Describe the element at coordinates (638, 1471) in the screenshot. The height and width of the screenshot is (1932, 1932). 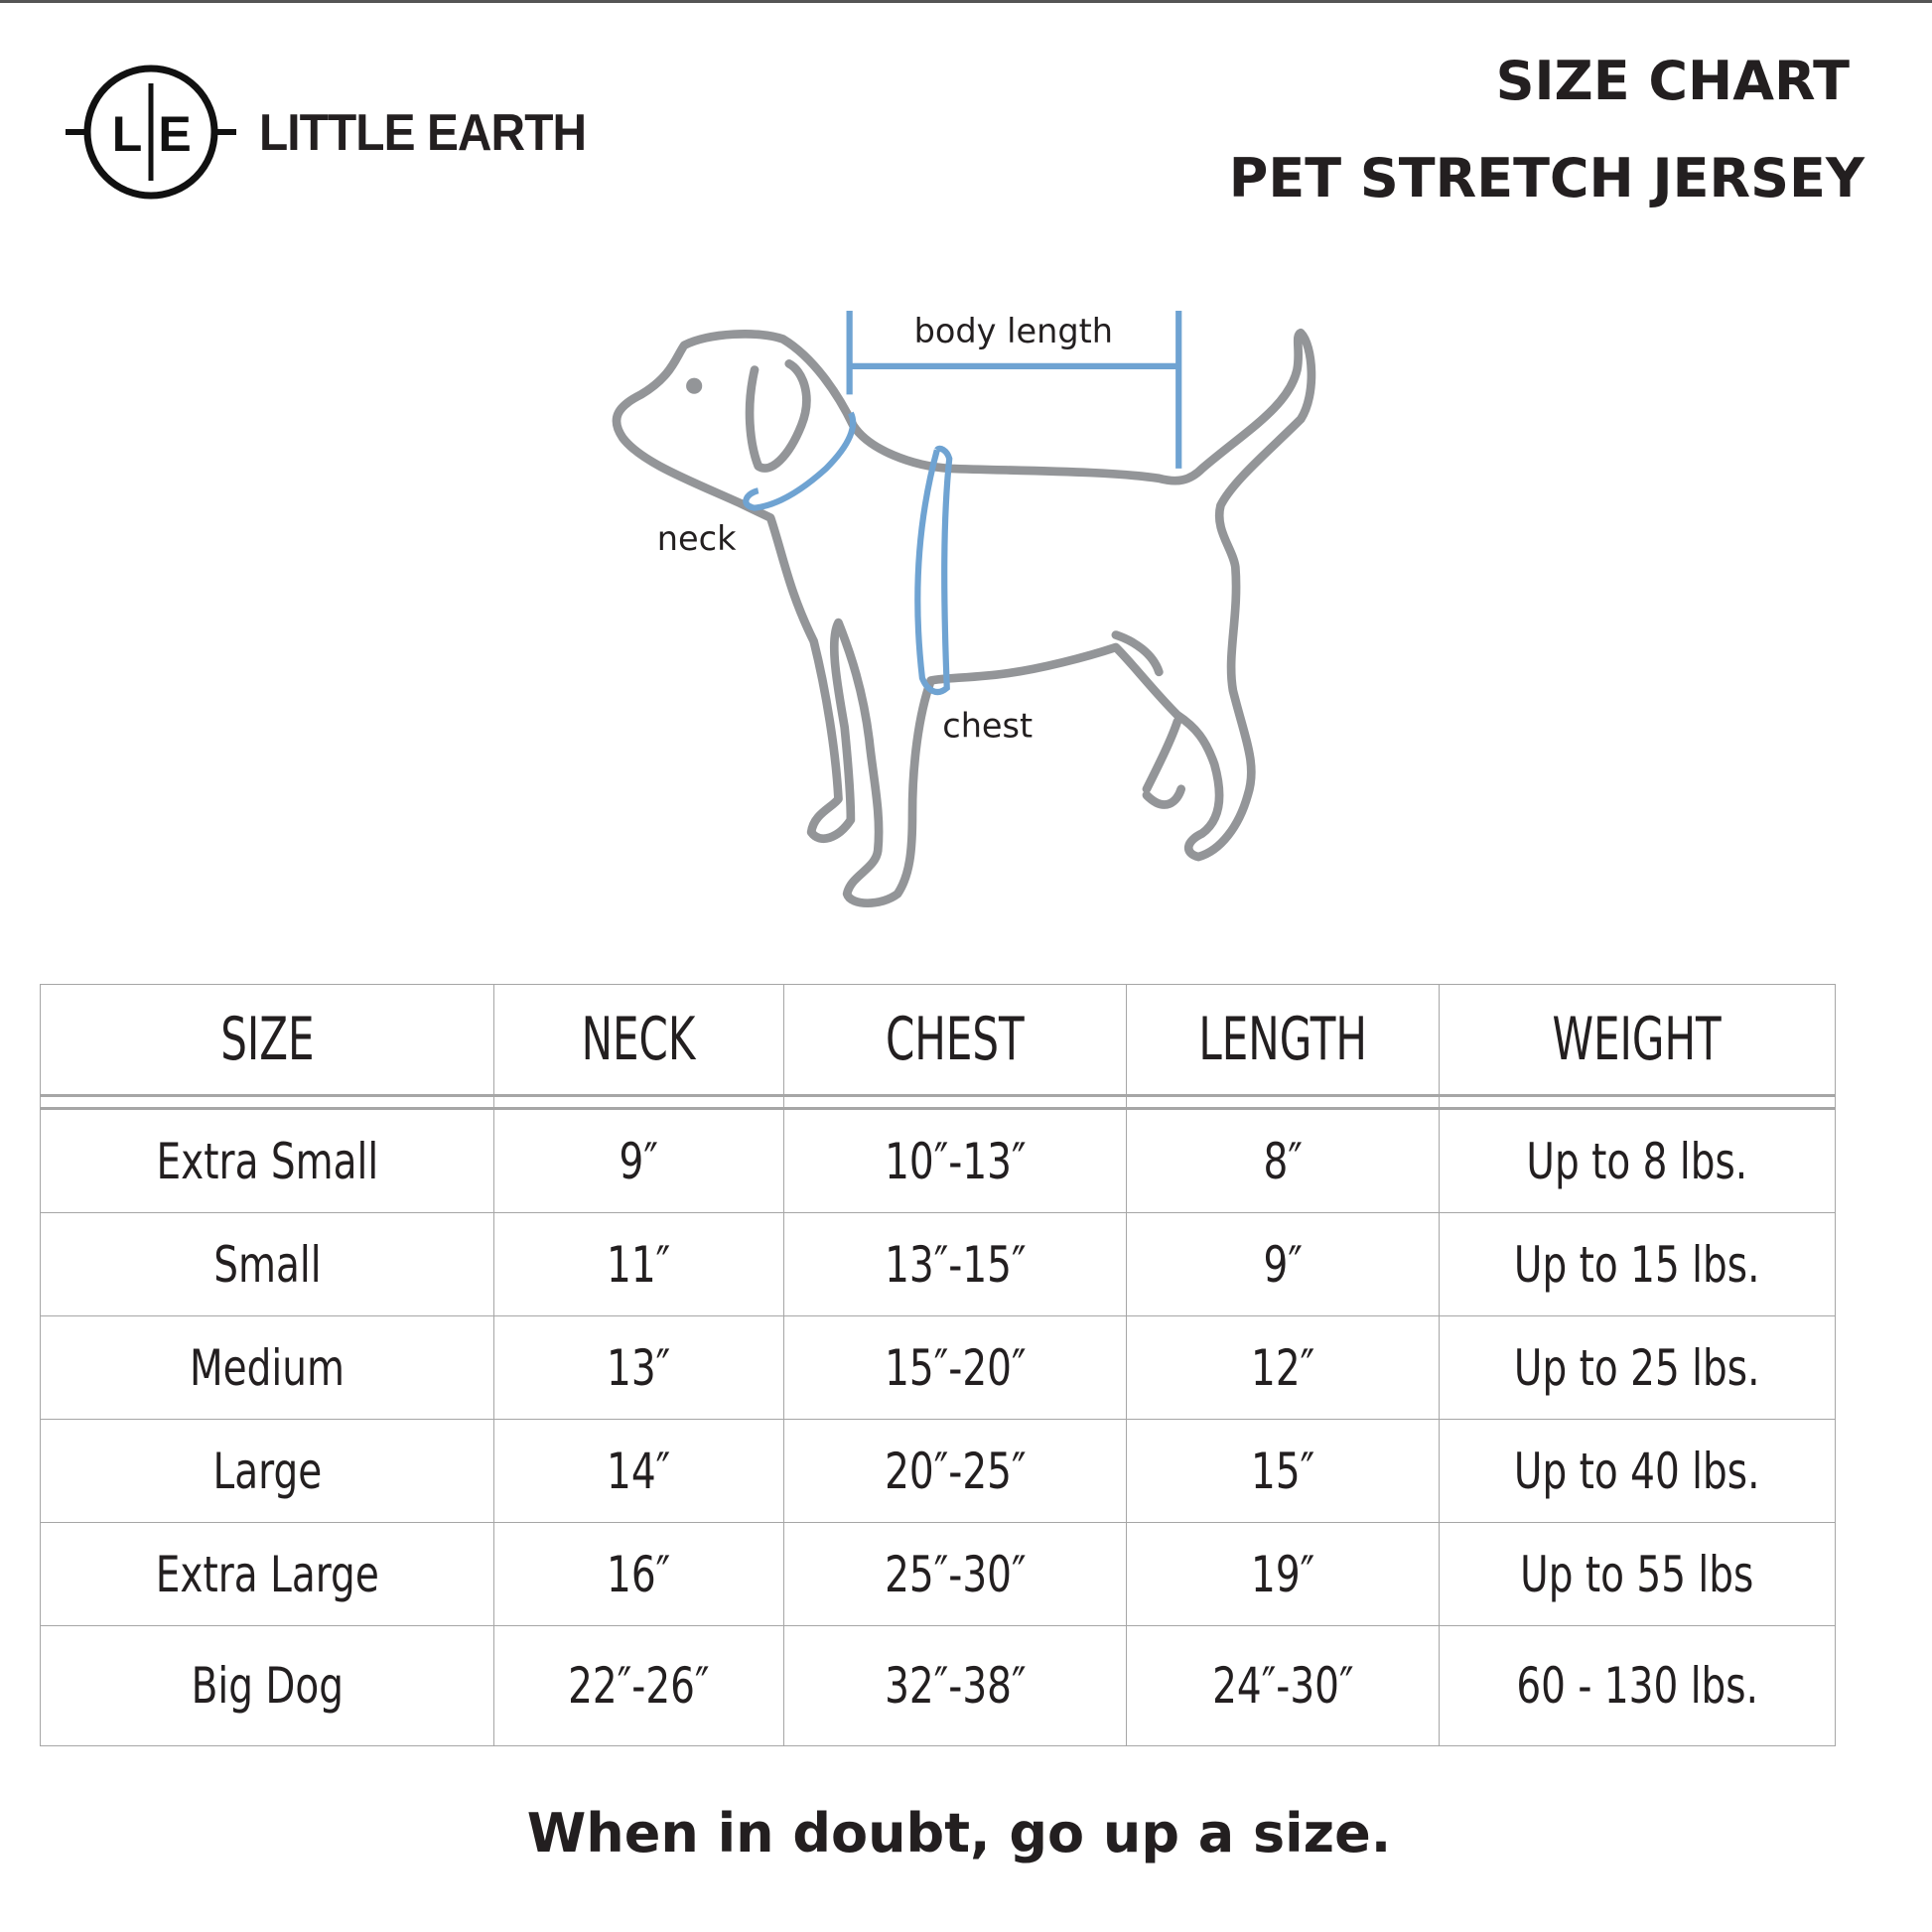
I see `cell-neck: 14″` at that location.